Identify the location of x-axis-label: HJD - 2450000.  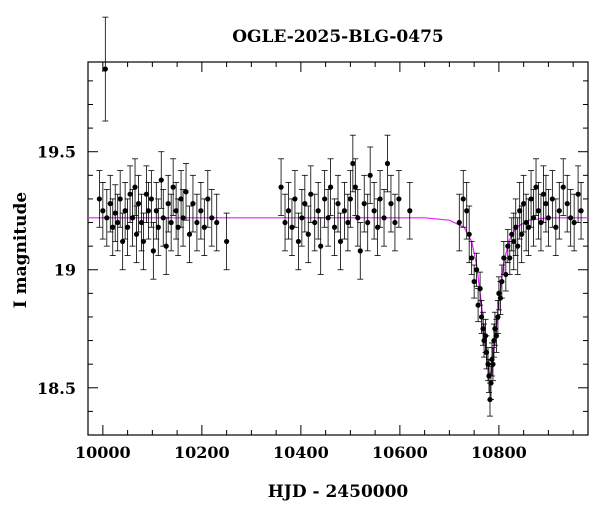
(338, 492).